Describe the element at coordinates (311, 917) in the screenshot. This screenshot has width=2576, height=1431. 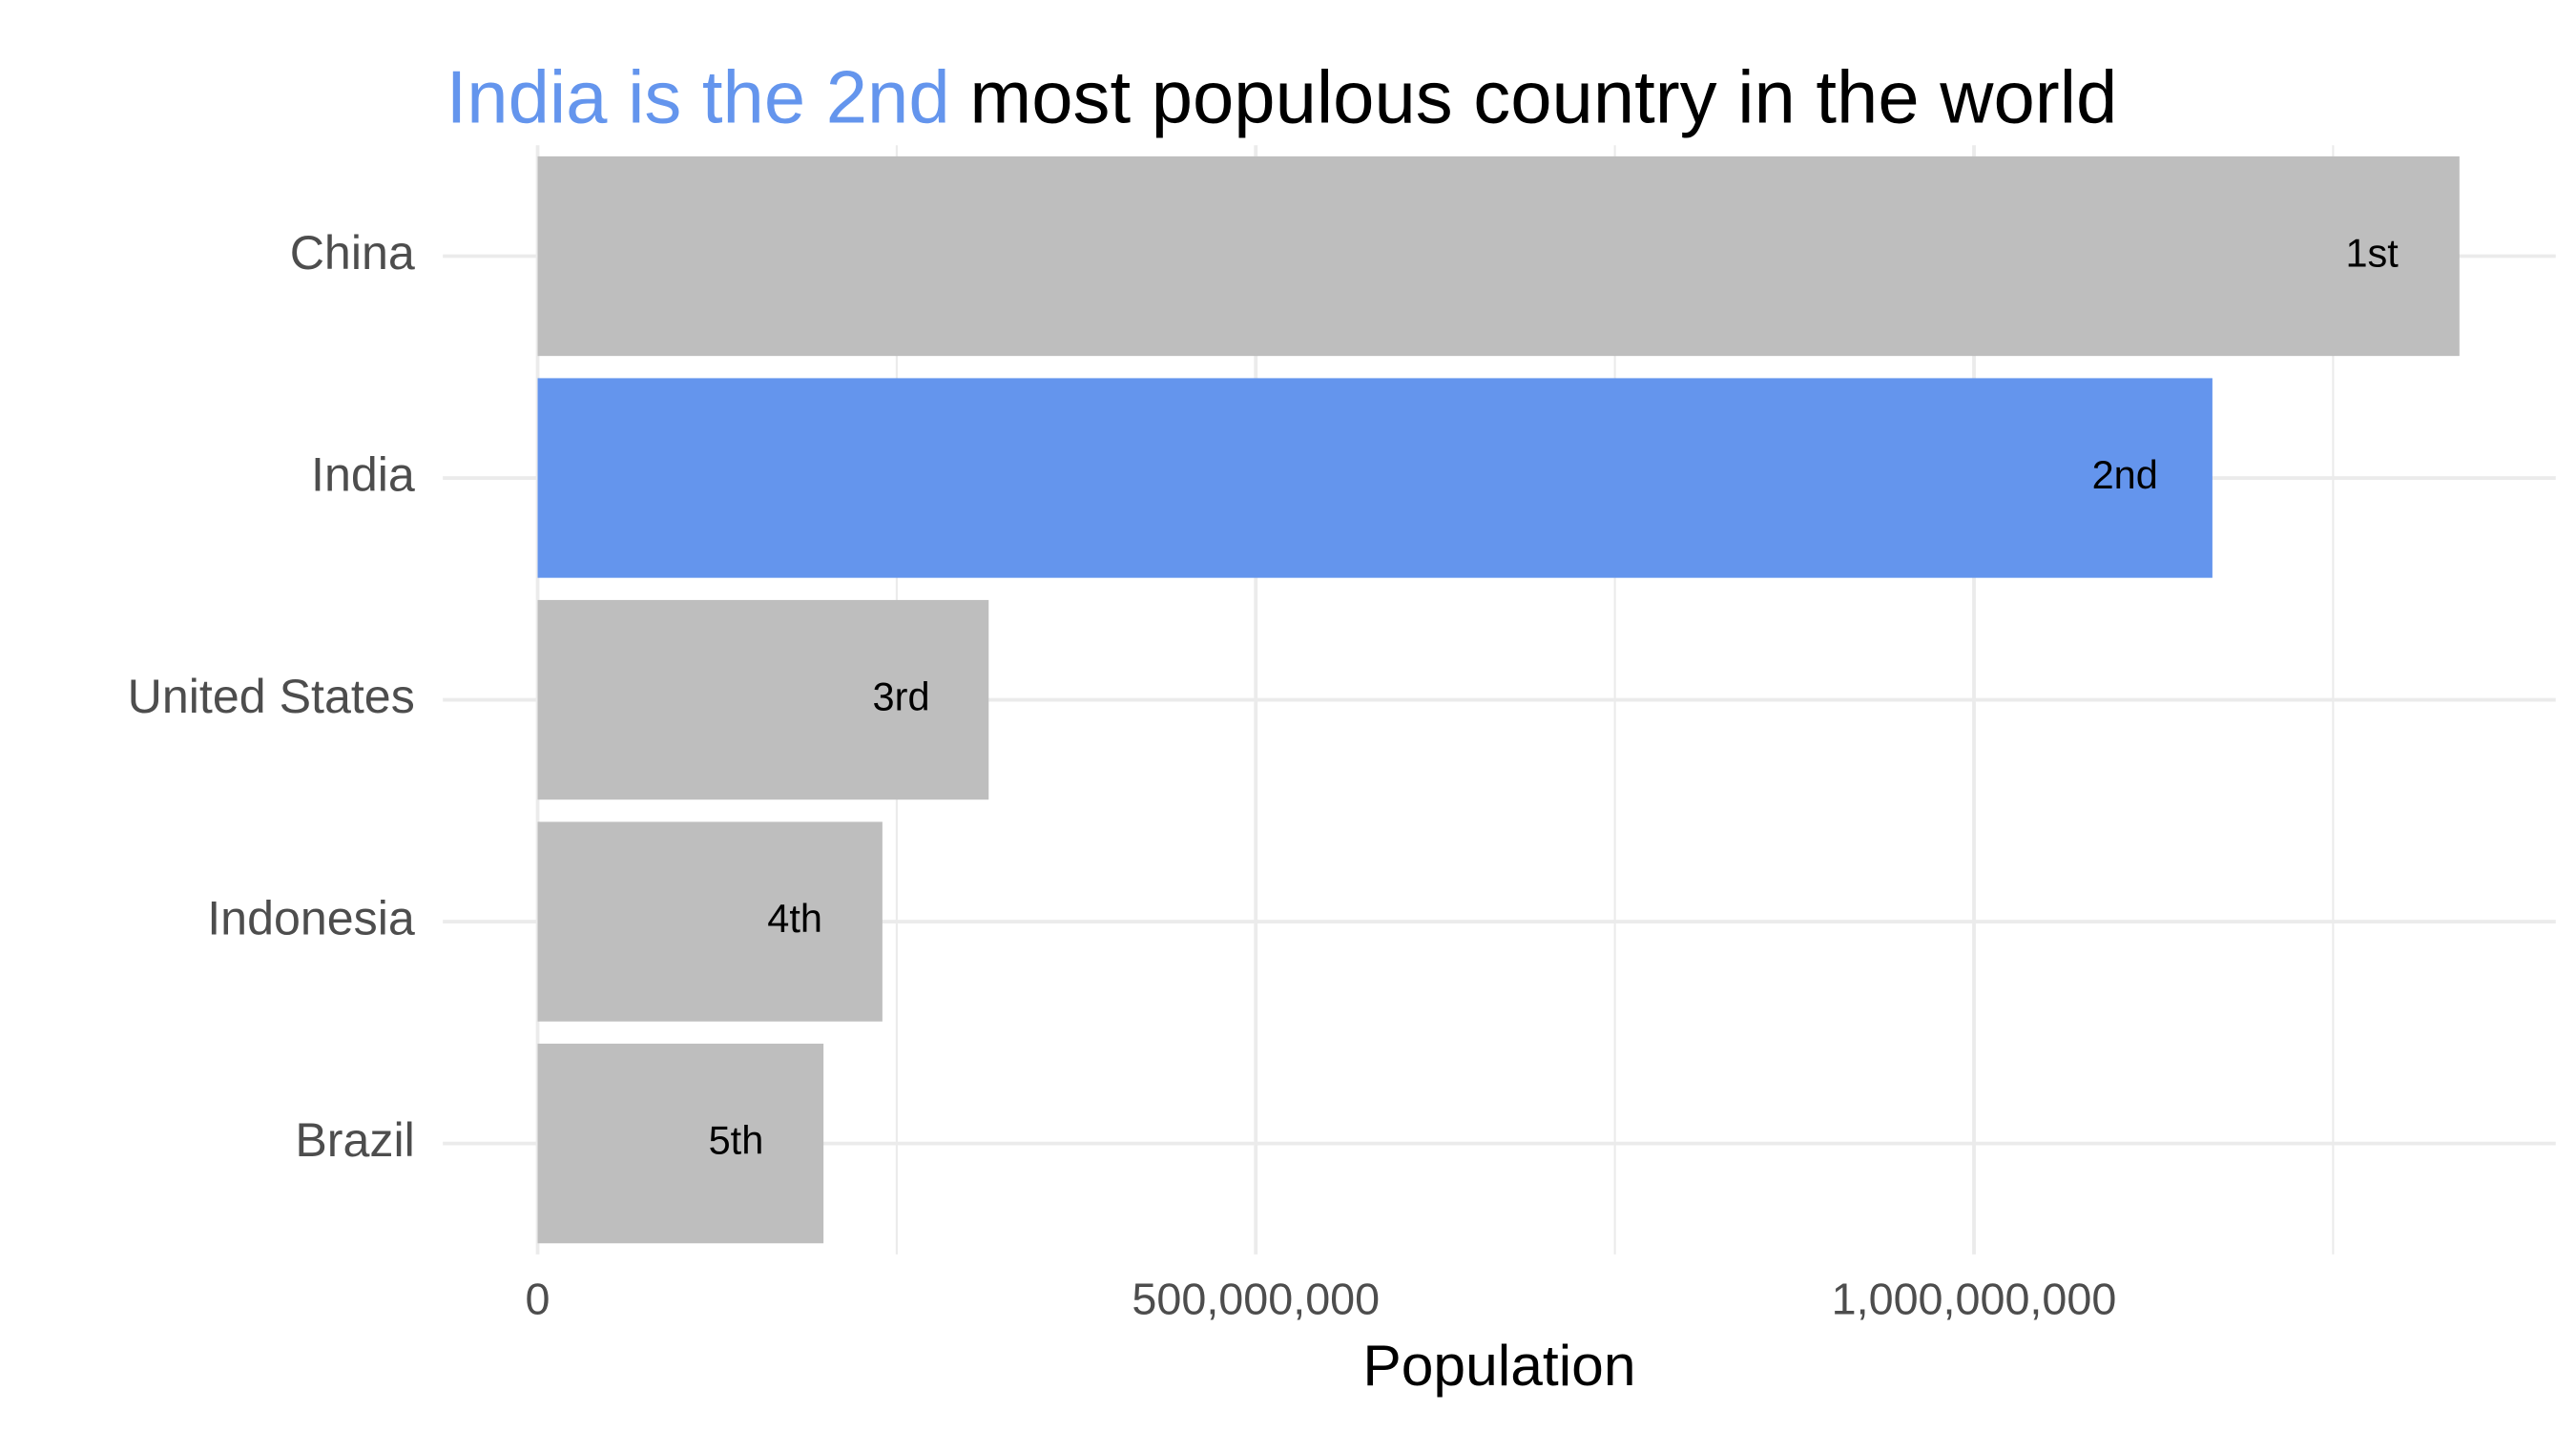
I see `y-tick-label: Indonesia` at that location.